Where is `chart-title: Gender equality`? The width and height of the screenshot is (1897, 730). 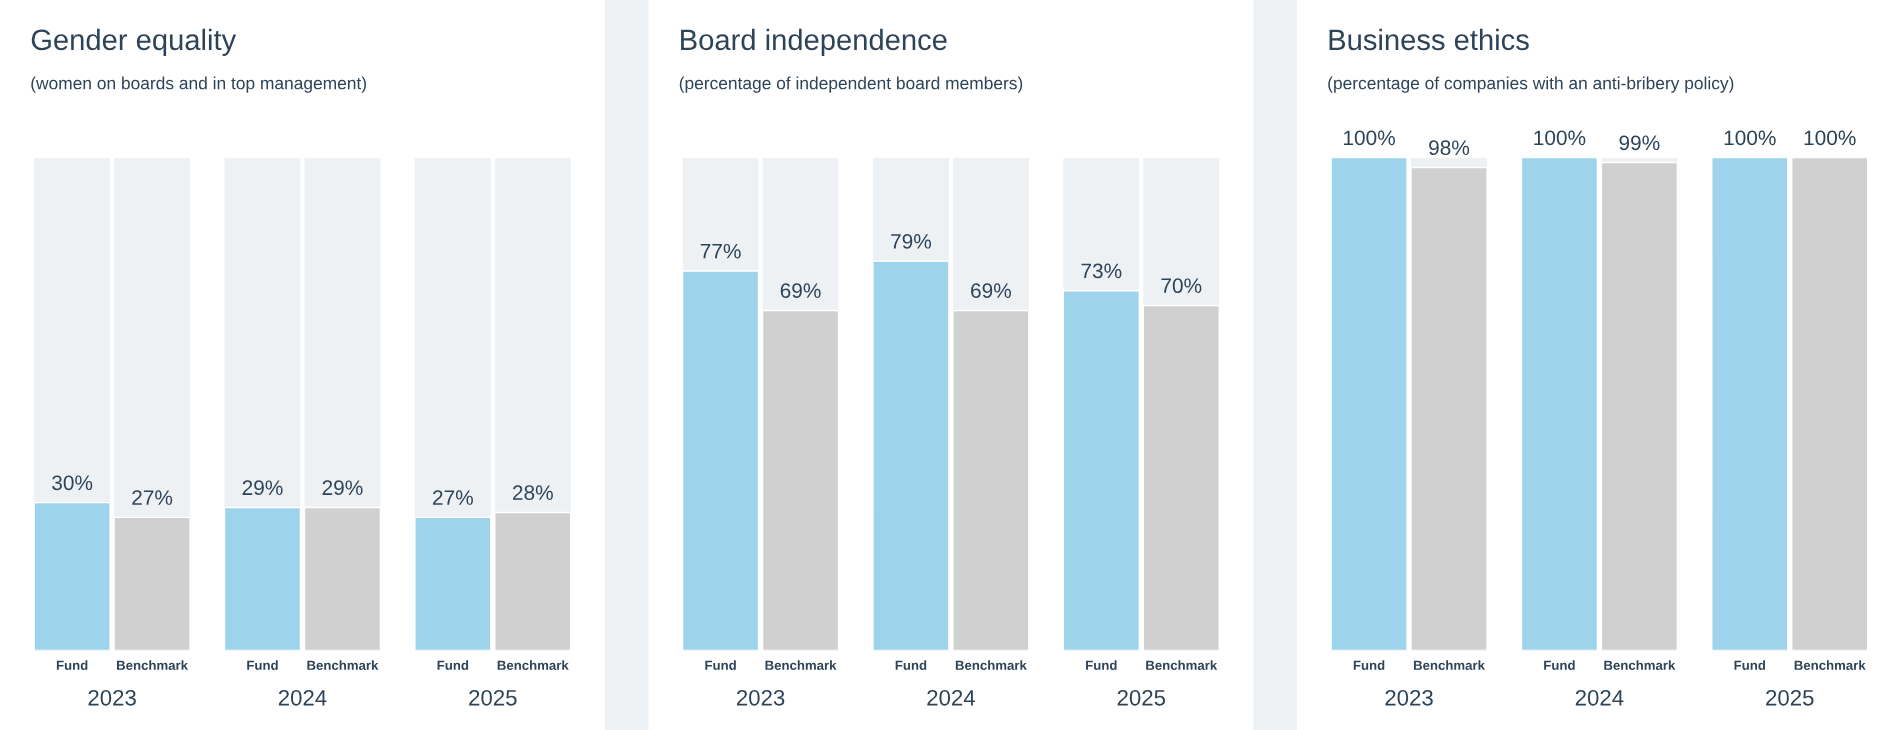
chart-title: Gender equality is located at coordinates (134, 42).